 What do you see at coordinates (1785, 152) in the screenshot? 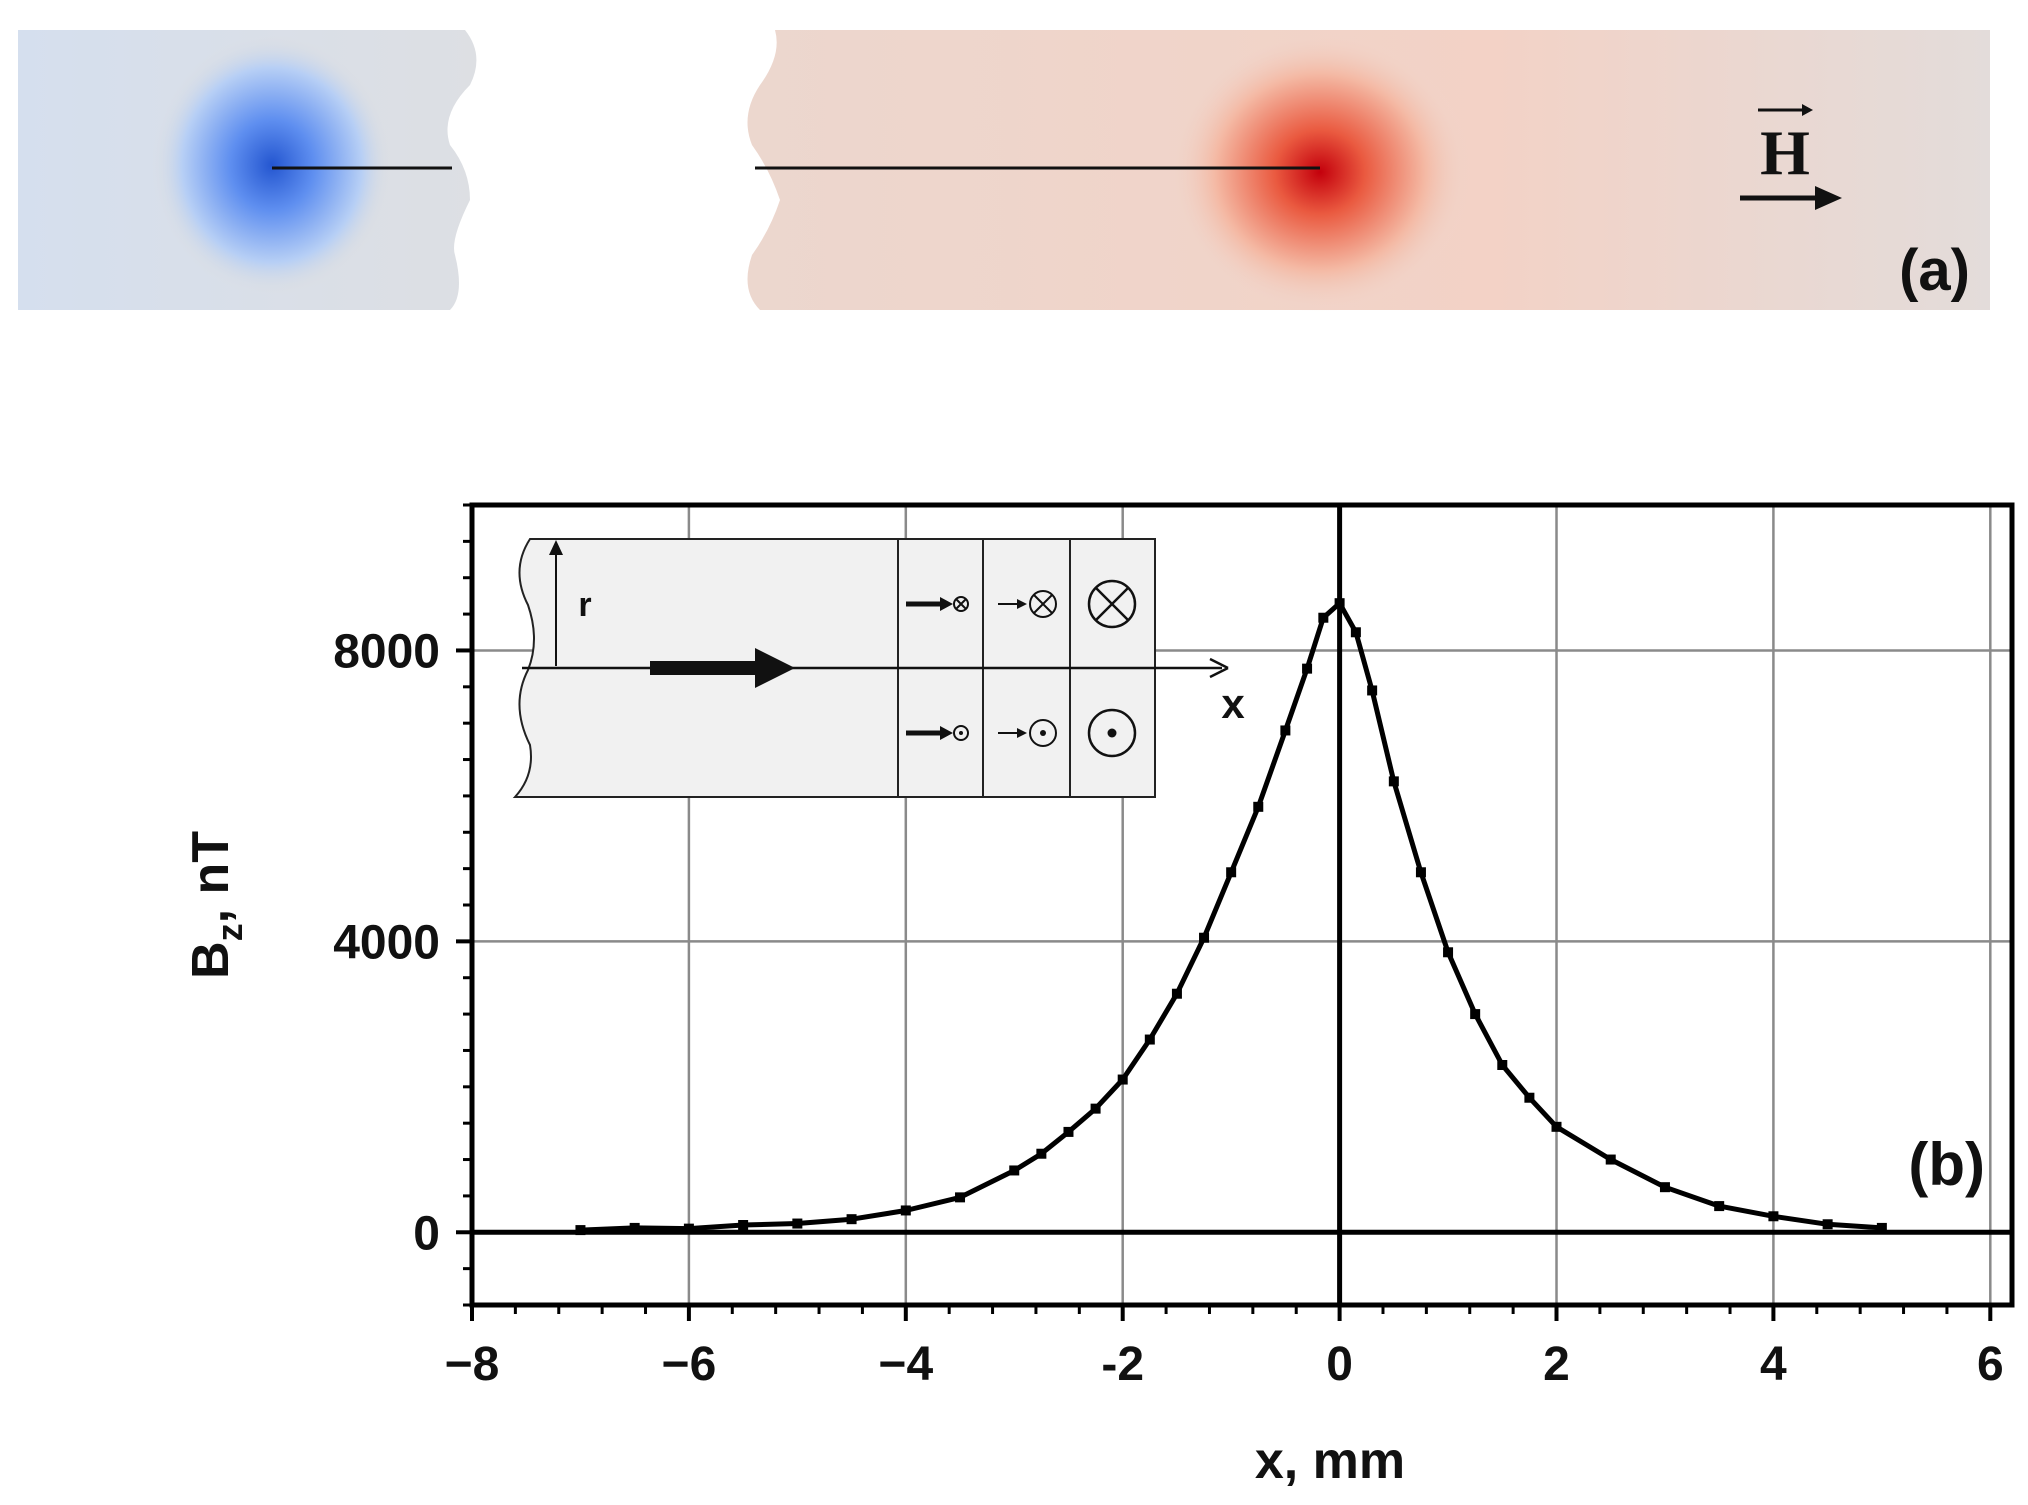
I see `field-h-label: H` at bounding box center [1785, 152].